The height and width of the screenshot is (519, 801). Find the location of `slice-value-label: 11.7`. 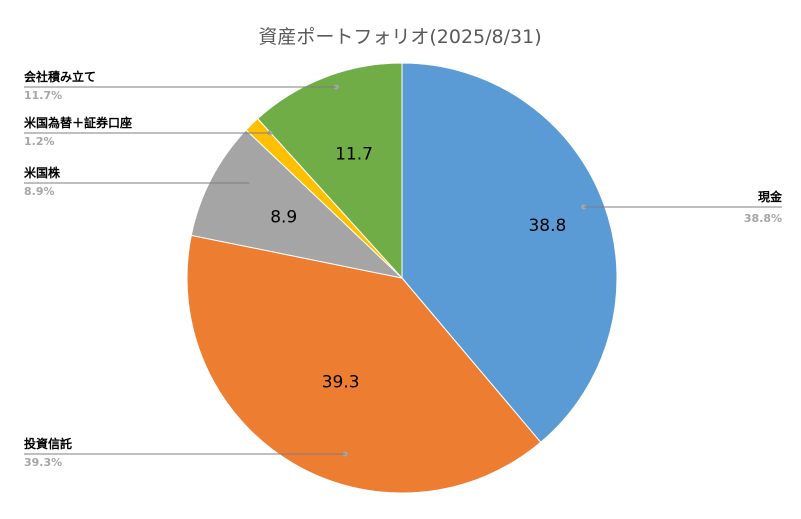

slice-value-label: 11.7 is located at coordinates (354, 155).